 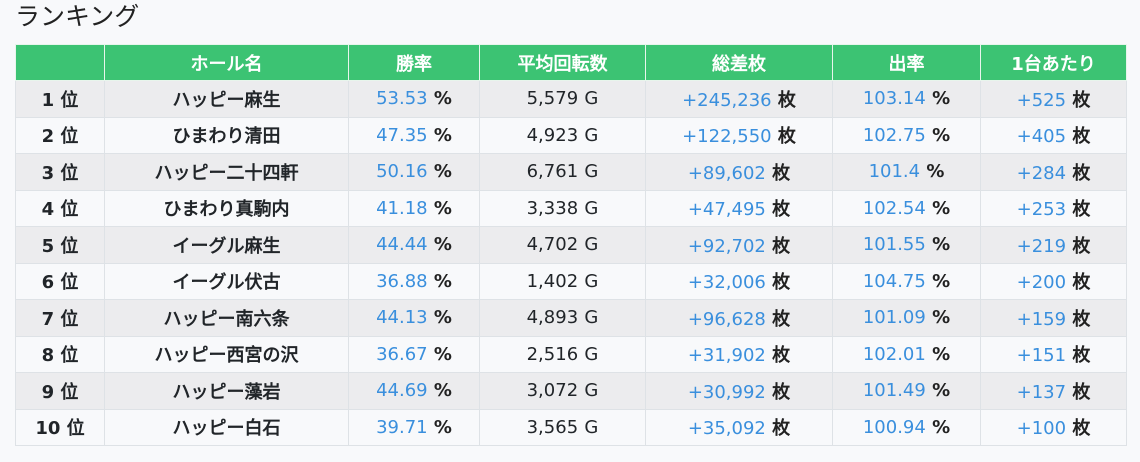 What do you see at coordinates (226, 172) in the screenshot?
I see `hall-name-cell: ハッピー二十四軒` at bounding box center [226, 172].